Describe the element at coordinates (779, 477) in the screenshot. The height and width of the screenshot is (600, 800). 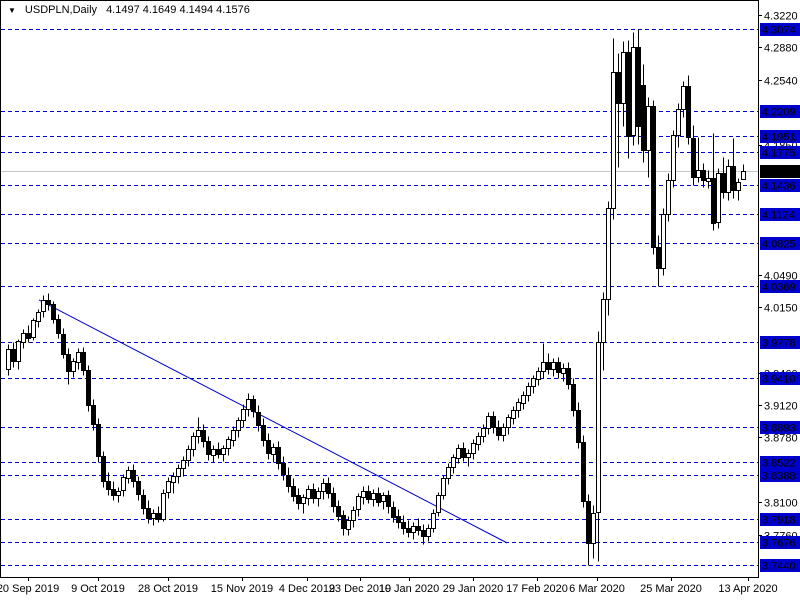
I see `price-level-badge-label: 3.8388` at that location.